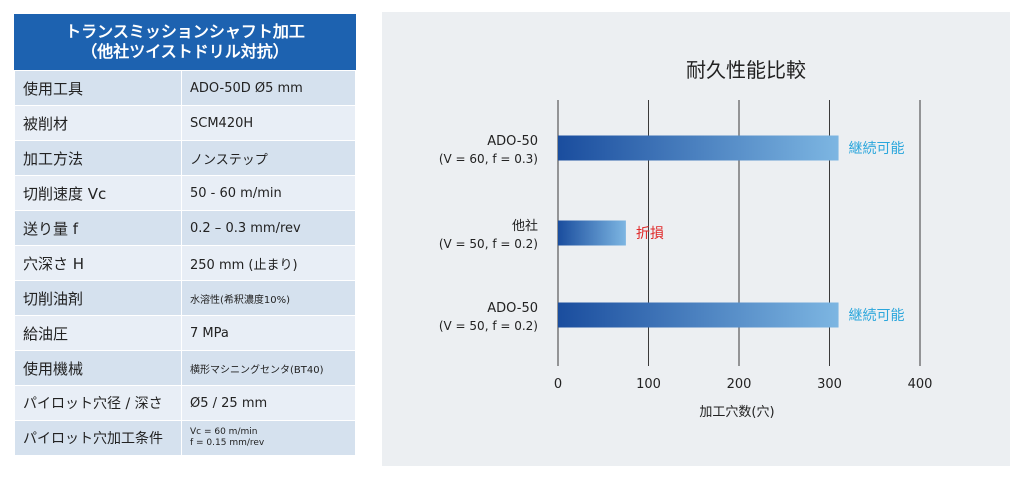  Describe the element at coordinates (98, 228) in the screenshot. I see `row-label: 送り量 f` at that location.